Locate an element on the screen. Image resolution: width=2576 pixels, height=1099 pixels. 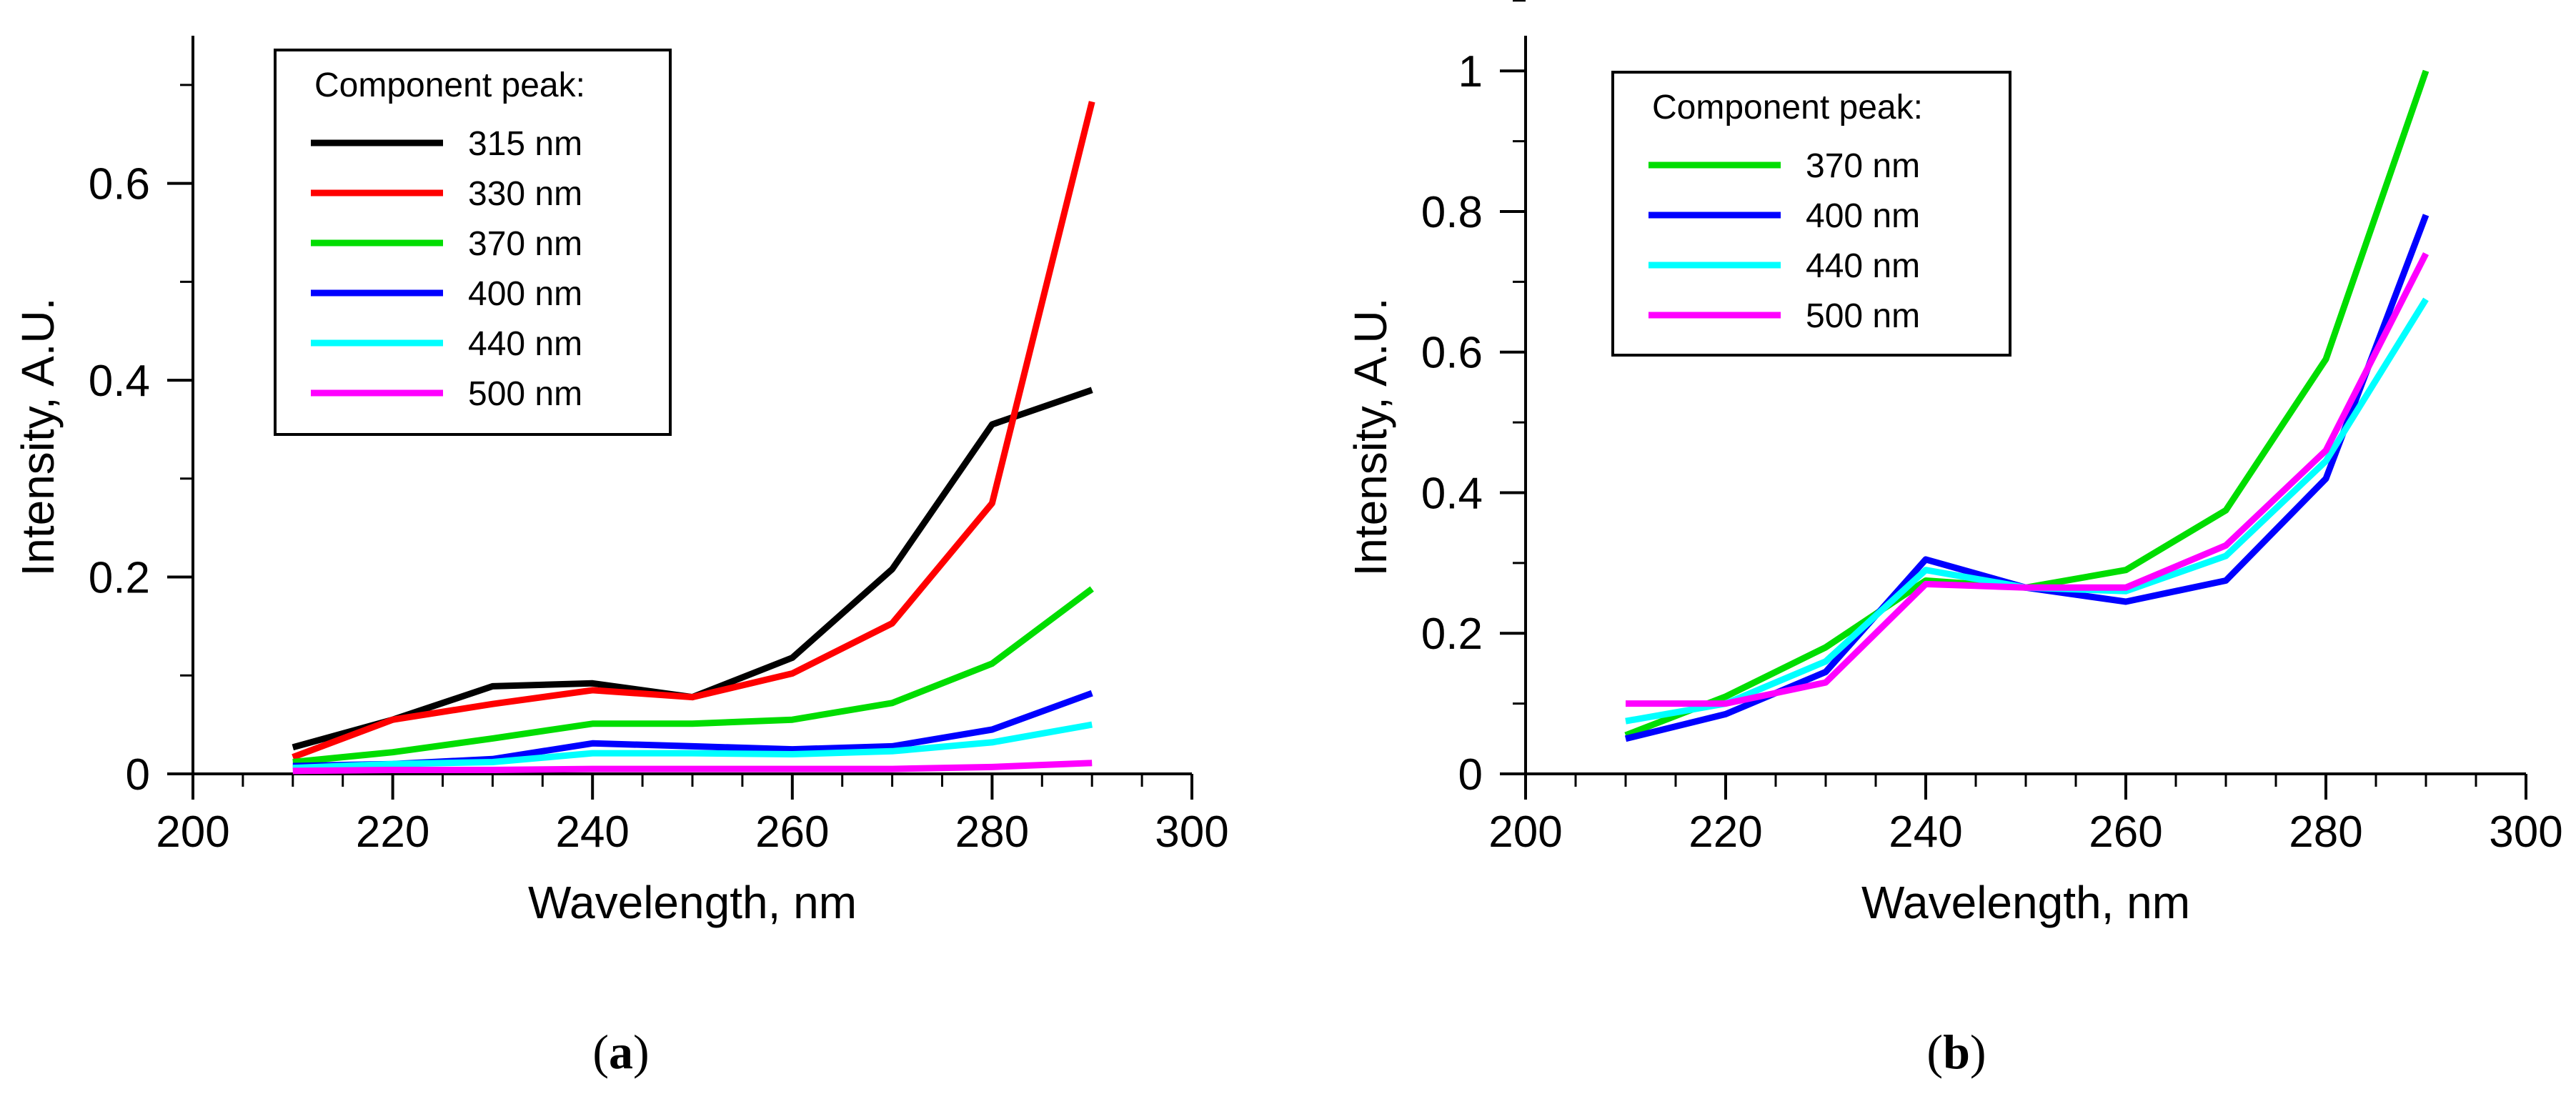
panel-label-letter: a is located at coordinates (621, 1052).